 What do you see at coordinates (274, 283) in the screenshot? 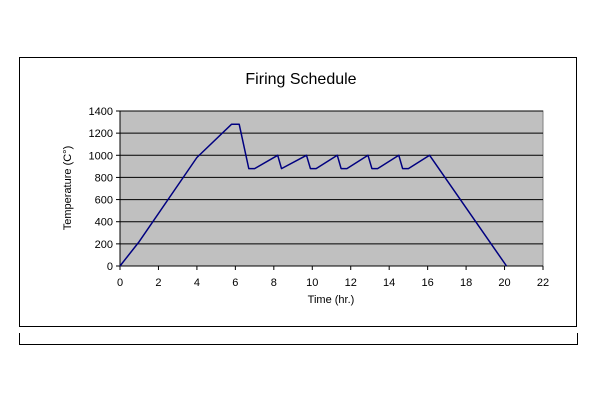
I see `x-tick-label: 8` at bounding box center [274, 283].